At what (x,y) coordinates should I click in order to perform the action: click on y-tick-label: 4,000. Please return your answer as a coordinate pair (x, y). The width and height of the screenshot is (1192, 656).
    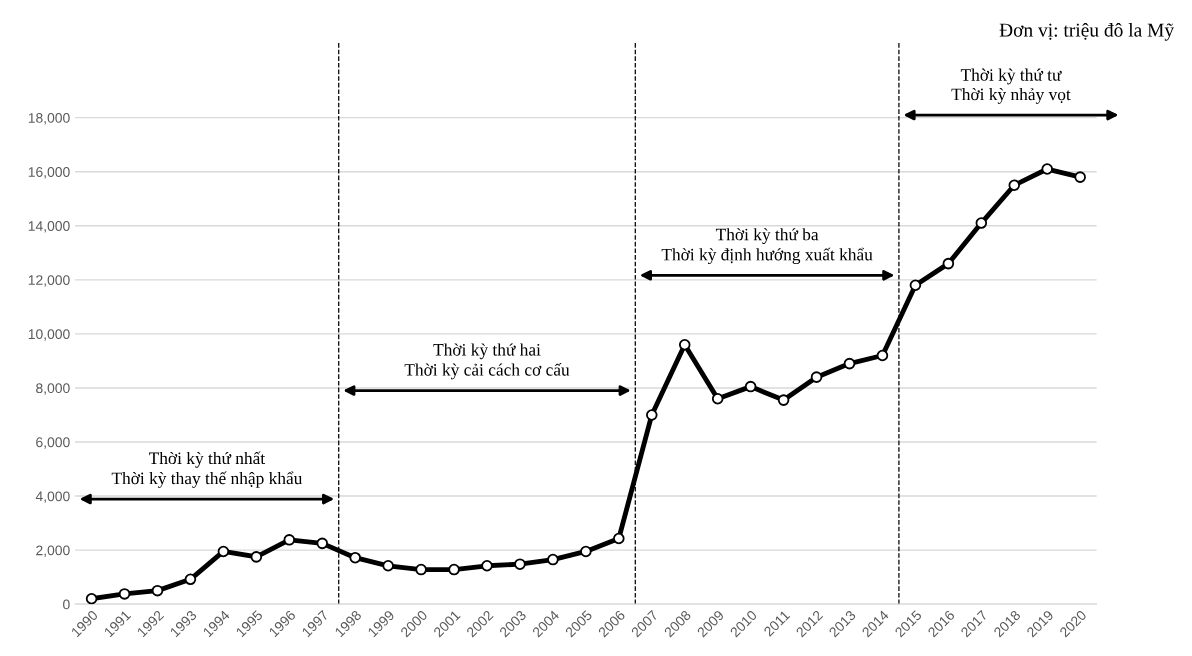
    Looking at the image, I should click on (52, 497).